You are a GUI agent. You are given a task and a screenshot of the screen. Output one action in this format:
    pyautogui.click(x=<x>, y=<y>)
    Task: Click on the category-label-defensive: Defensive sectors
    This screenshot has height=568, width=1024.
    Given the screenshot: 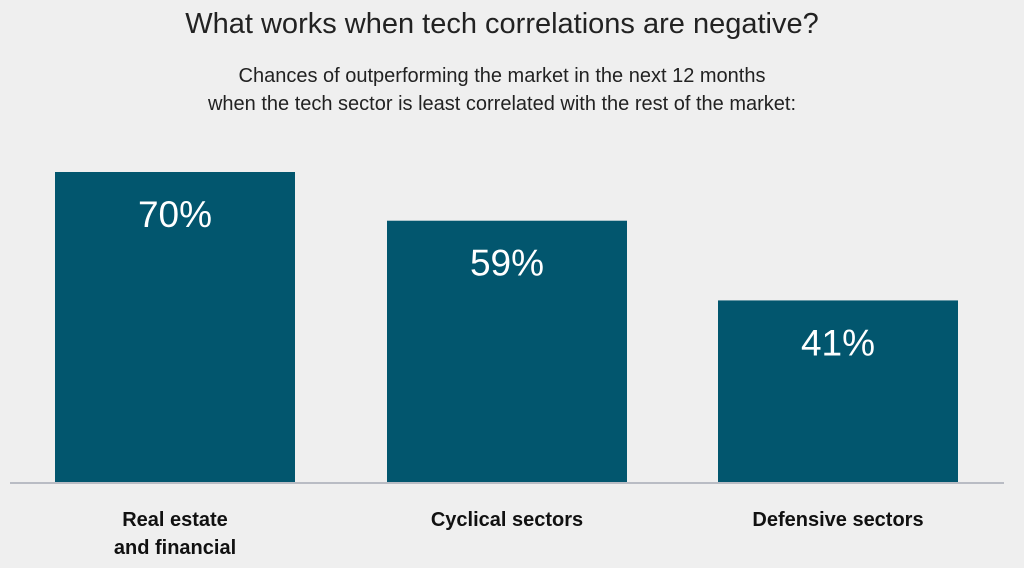 What is the action you would take?
    pyautogui.click(x=838, y=520)
    